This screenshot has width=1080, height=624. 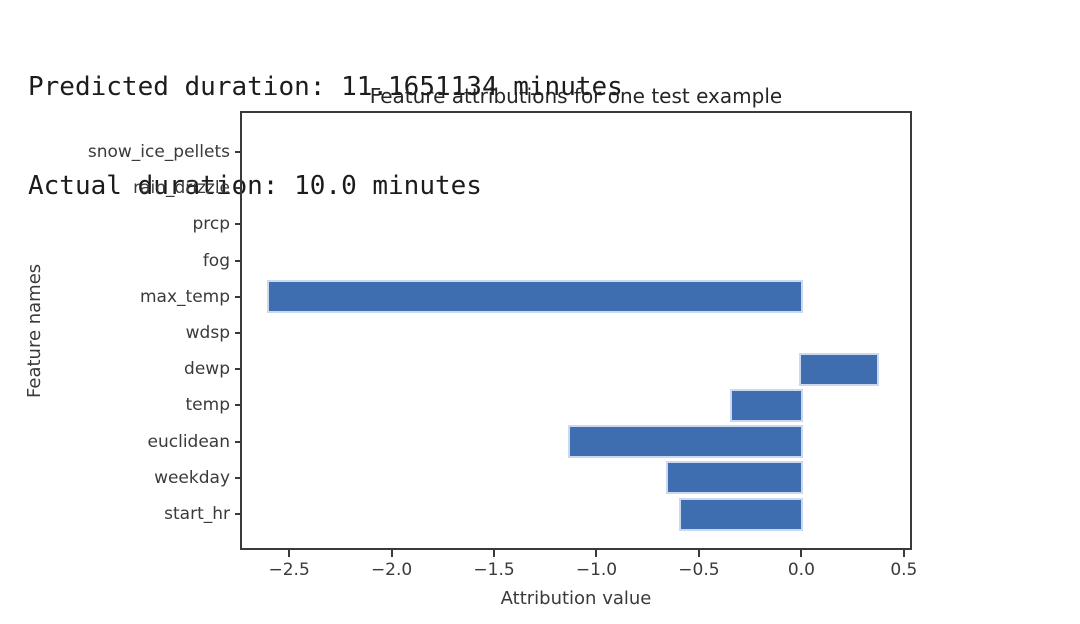 I want to click on y-tick-label-fog: fog, so click(x=216, y=260).